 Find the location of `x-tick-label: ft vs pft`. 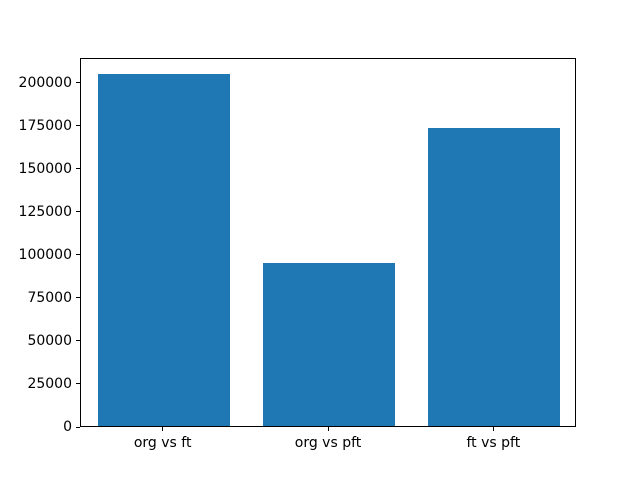

x-tick-label: ft vs pft is located at coordinates (493, 443).